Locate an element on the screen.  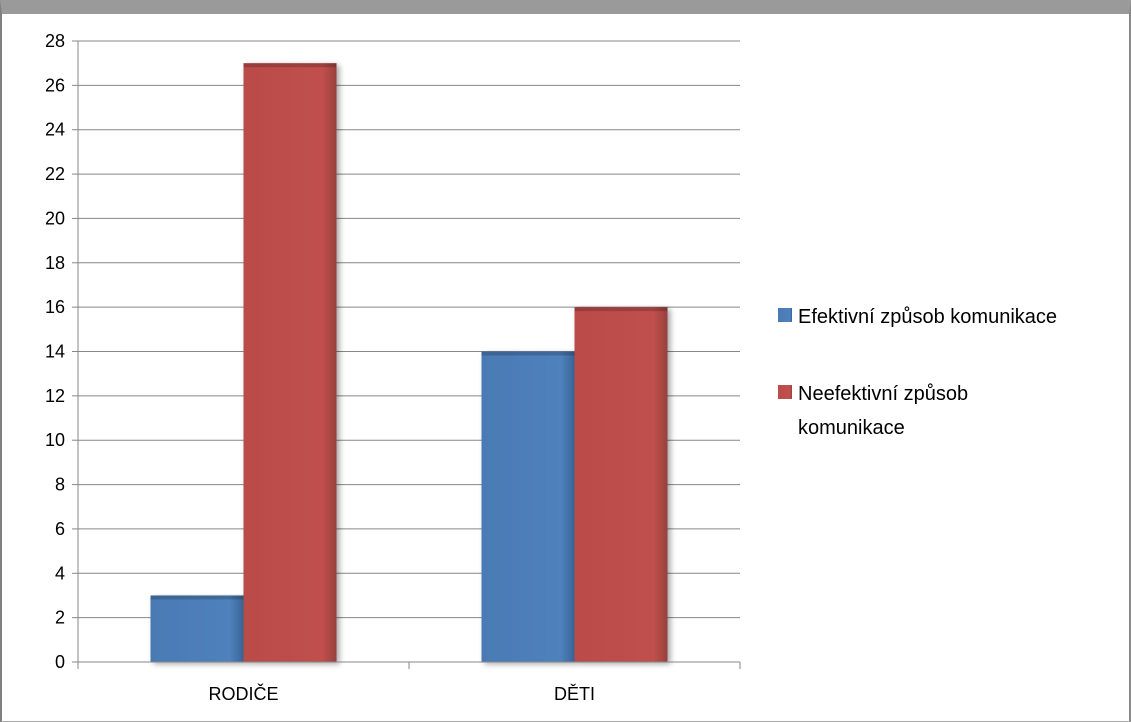
y-tick-label-10: 10 is located at coordinates (55, 440).